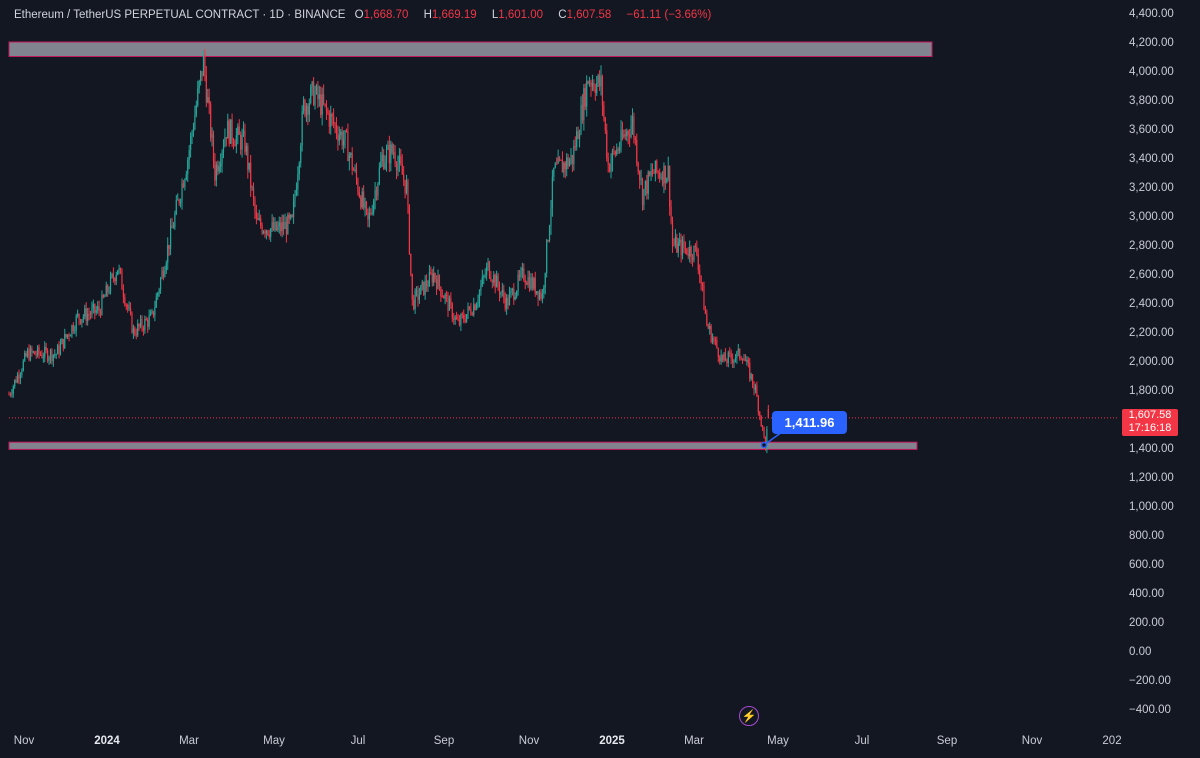 Image resolution: width=1200 pixels, height=758 pixels. I want to click on price-callout: 1,411.96, so click(809, 422).